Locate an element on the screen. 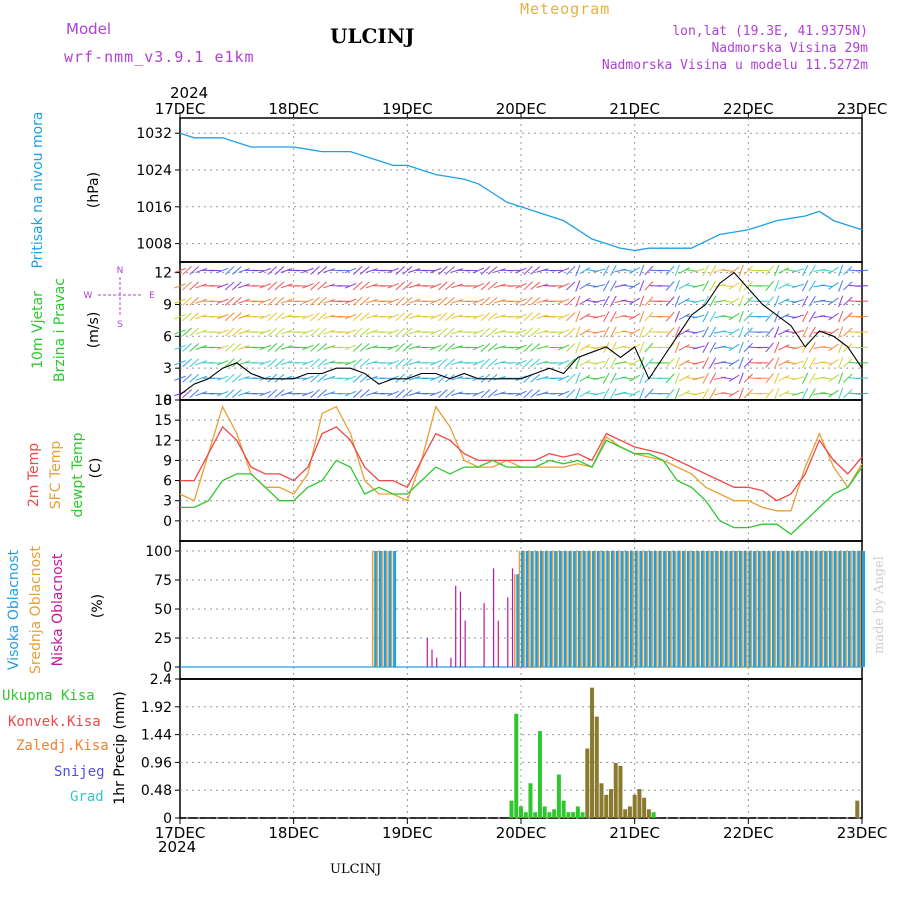  high-cloud-axis-title: Visoka Oblacnost is located at coordinates (14, 609).